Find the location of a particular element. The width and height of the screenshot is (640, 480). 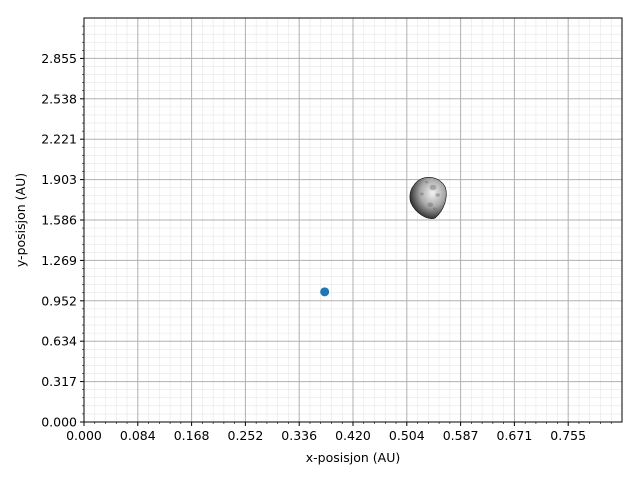

y-tick-label: 0.634 is located at coordinates (59, 341).